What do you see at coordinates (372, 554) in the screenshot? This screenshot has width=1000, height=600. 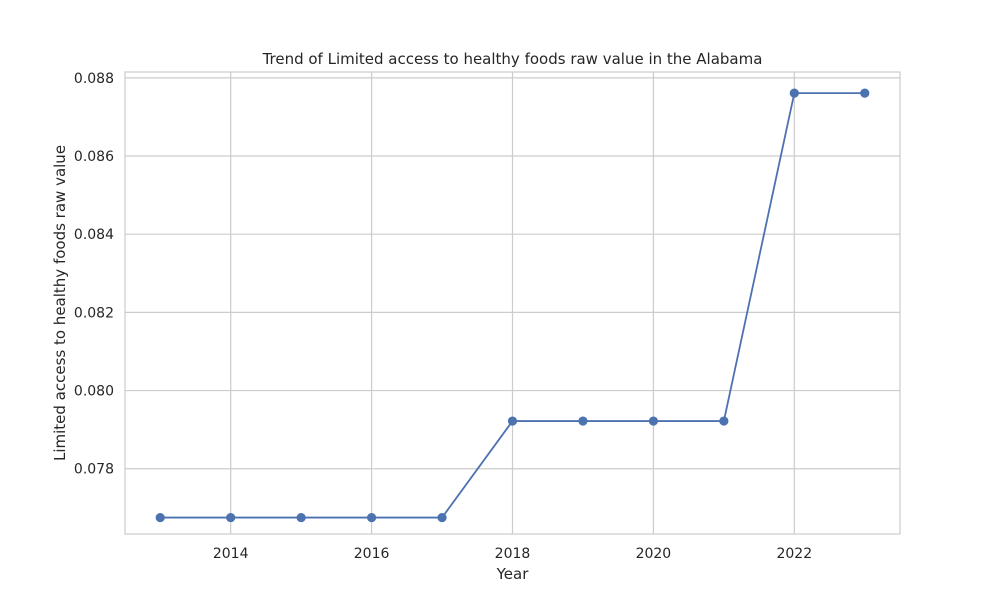 I see `x-tick-label: 2016` at bounding box center [372, 554].